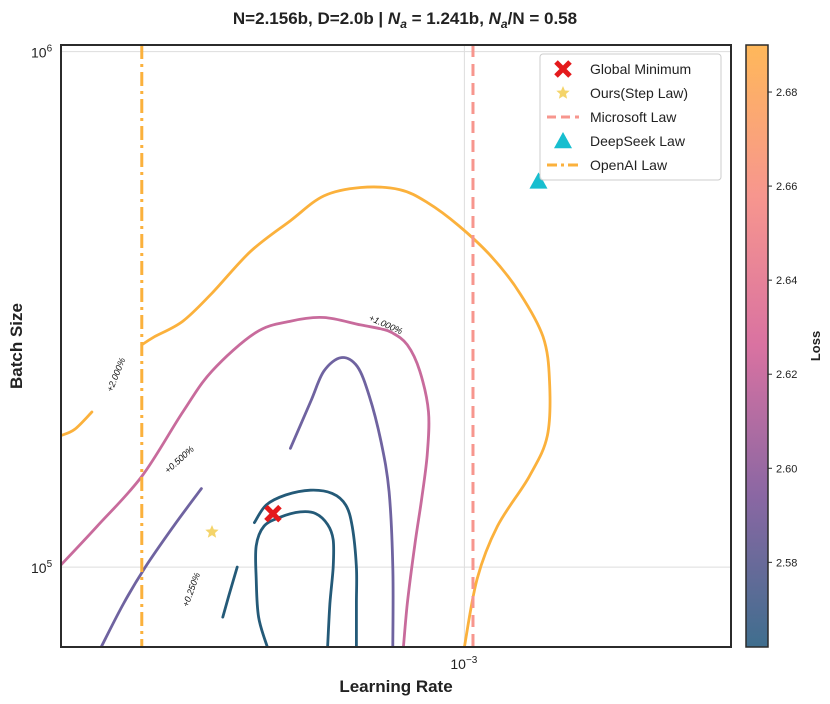 The width and height of the screenshot is (830, 704). What do you see at coordinates (42, 567) in the screenshot?
I see `y-tick-label: 10⁵` at bounding box center [42, 567].